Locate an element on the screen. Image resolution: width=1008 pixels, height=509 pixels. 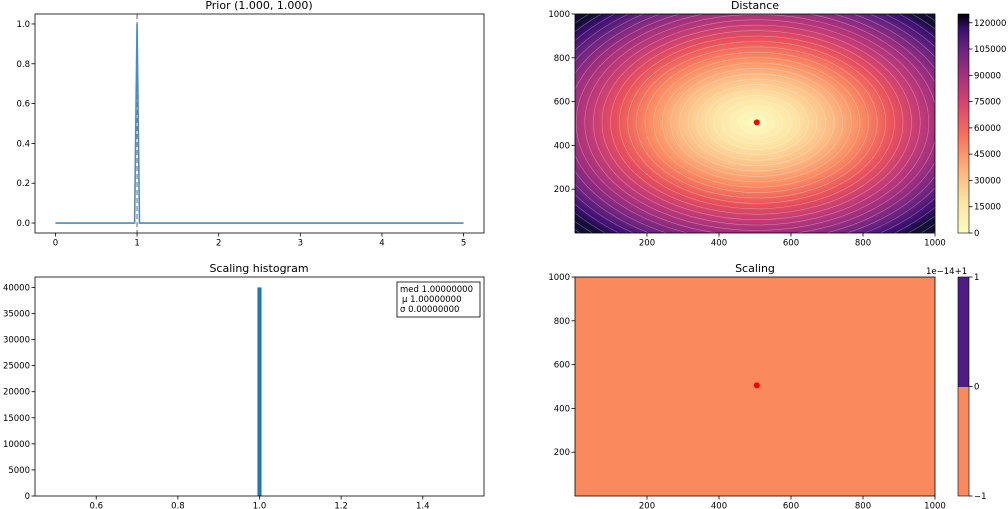
x-tick-label: 0.8 is located at coordinates (178, 505).